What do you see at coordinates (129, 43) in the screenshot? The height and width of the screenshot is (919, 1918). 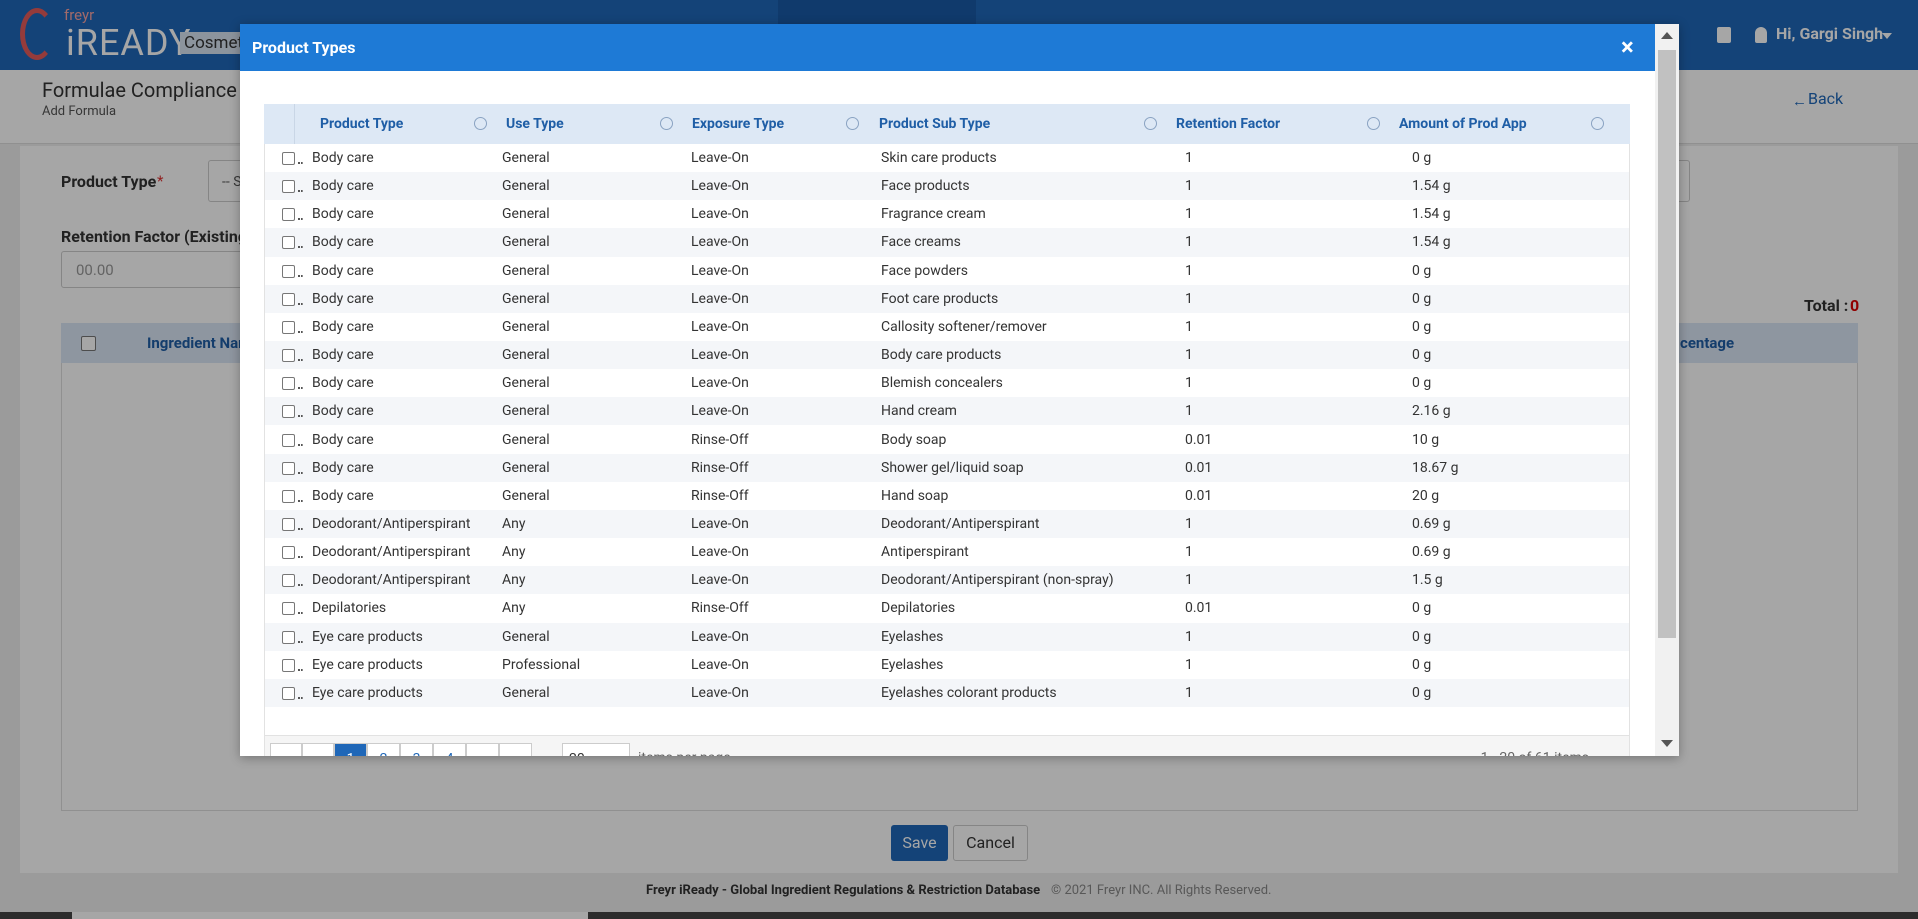 I see `brand: iREADY` at bounding box center [129, 43].